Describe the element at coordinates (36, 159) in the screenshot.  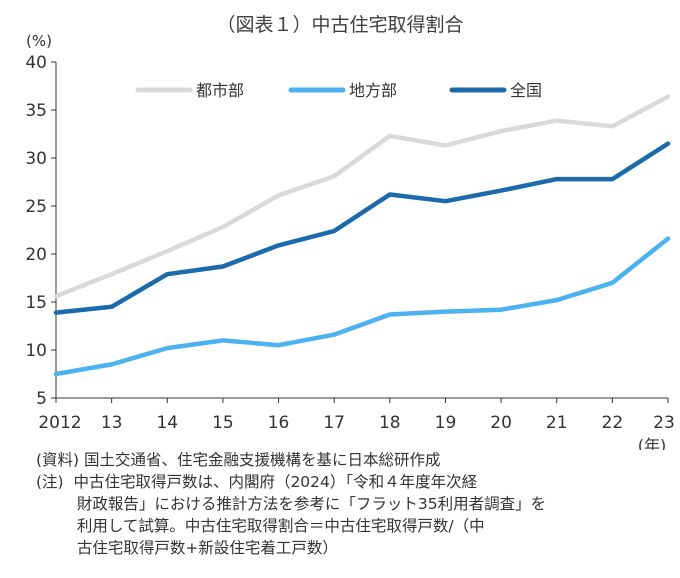
I see `y-tick-label: 30` at that location.